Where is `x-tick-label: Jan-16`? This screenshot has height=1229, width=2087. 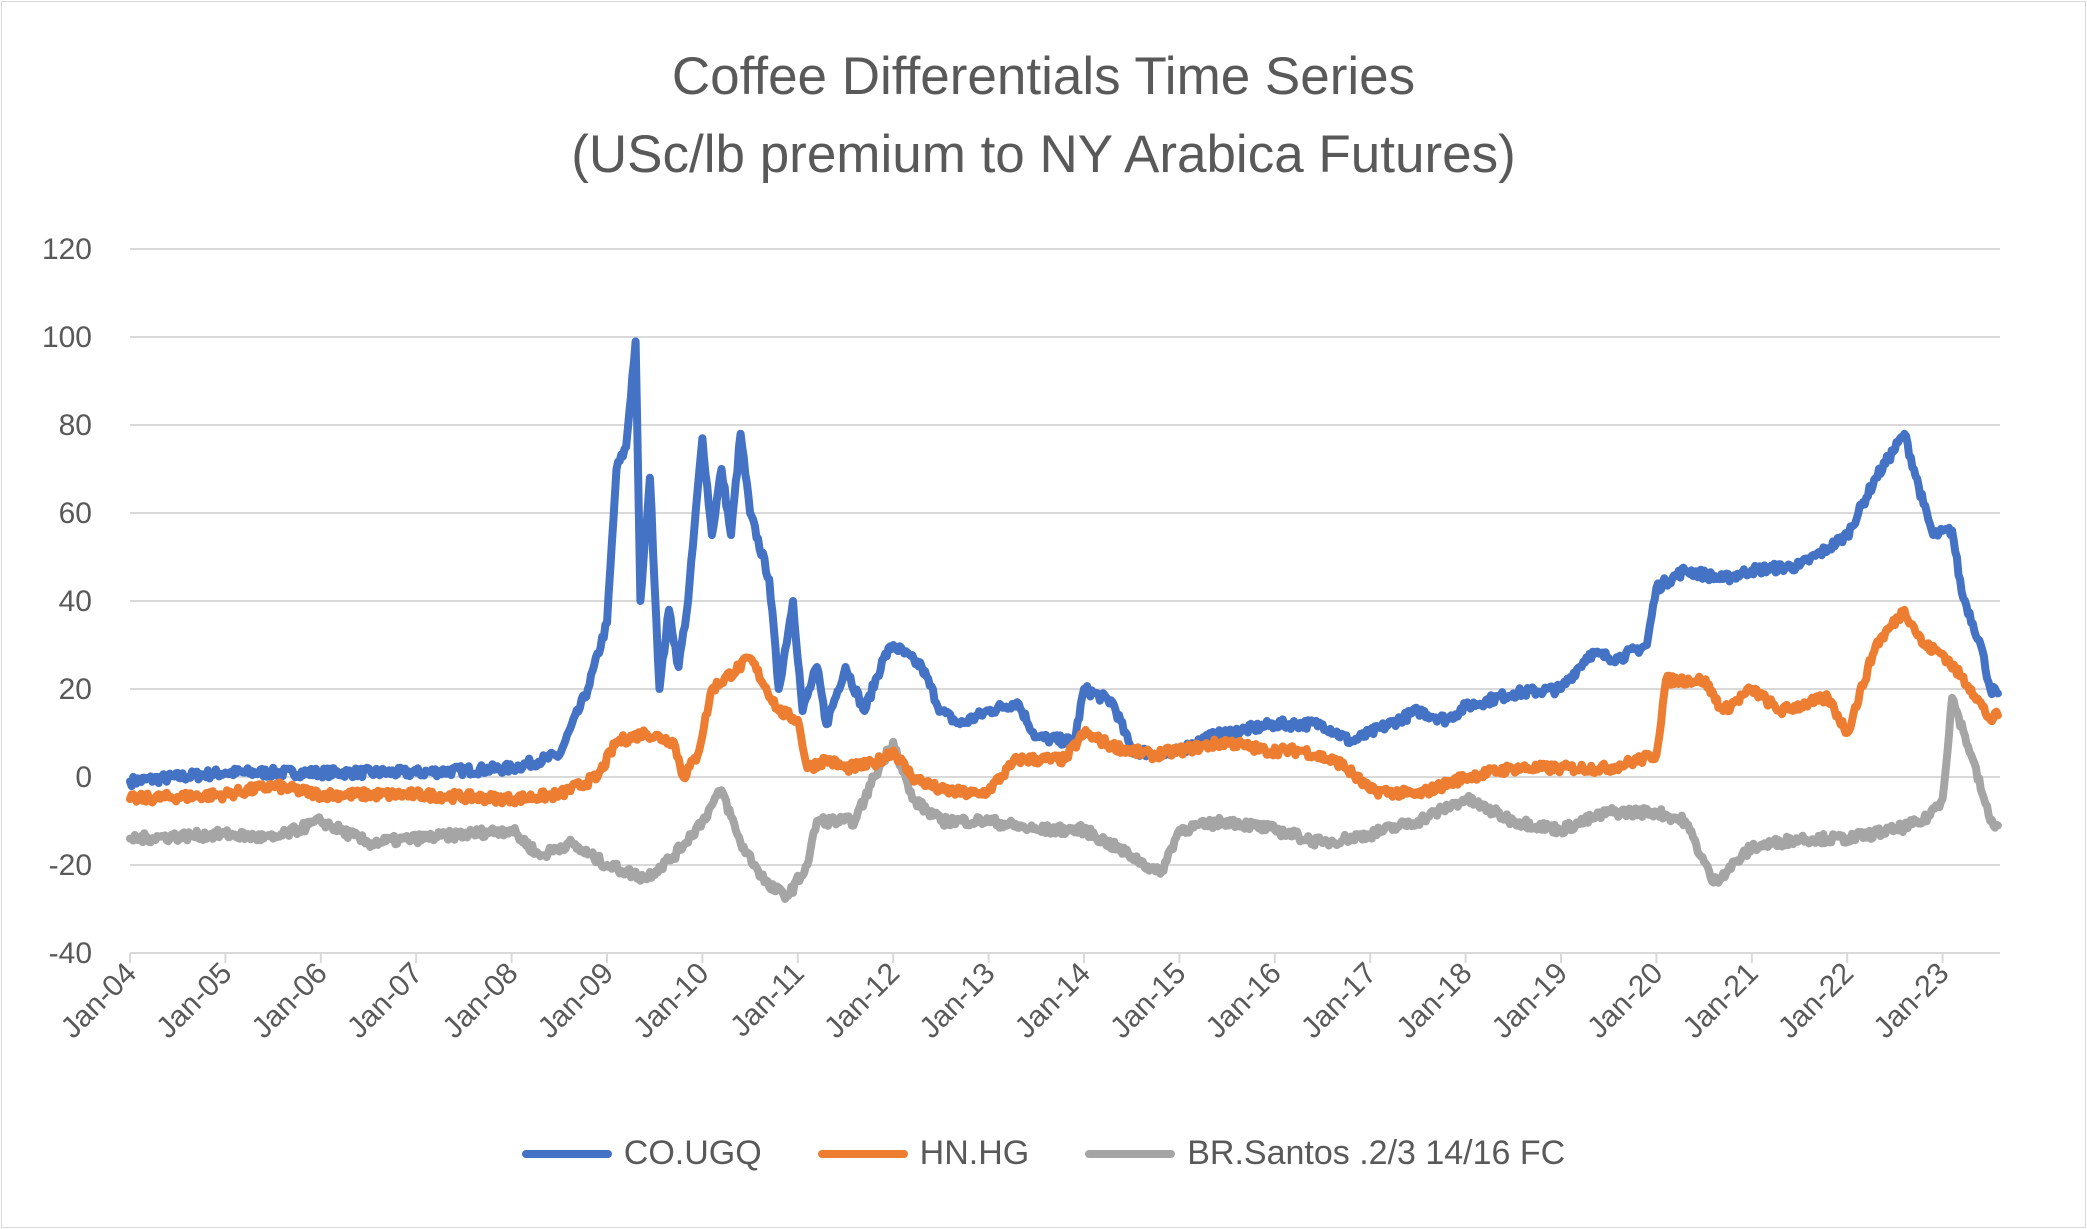 x-tick-label: Jan-16 is located at coordinates (1244, 1001).